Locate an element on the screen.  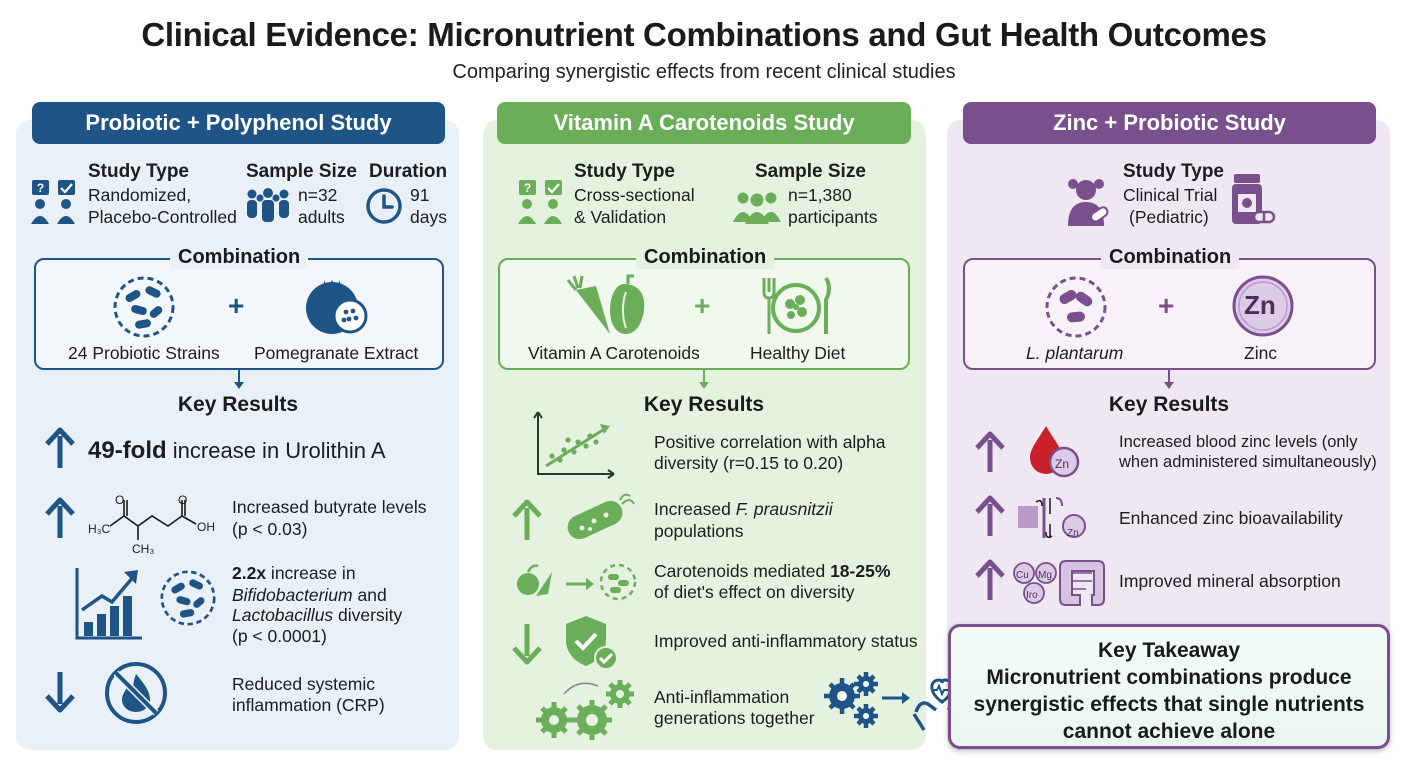
mineral-cu: Cu is located at coordinates (1022, 575).